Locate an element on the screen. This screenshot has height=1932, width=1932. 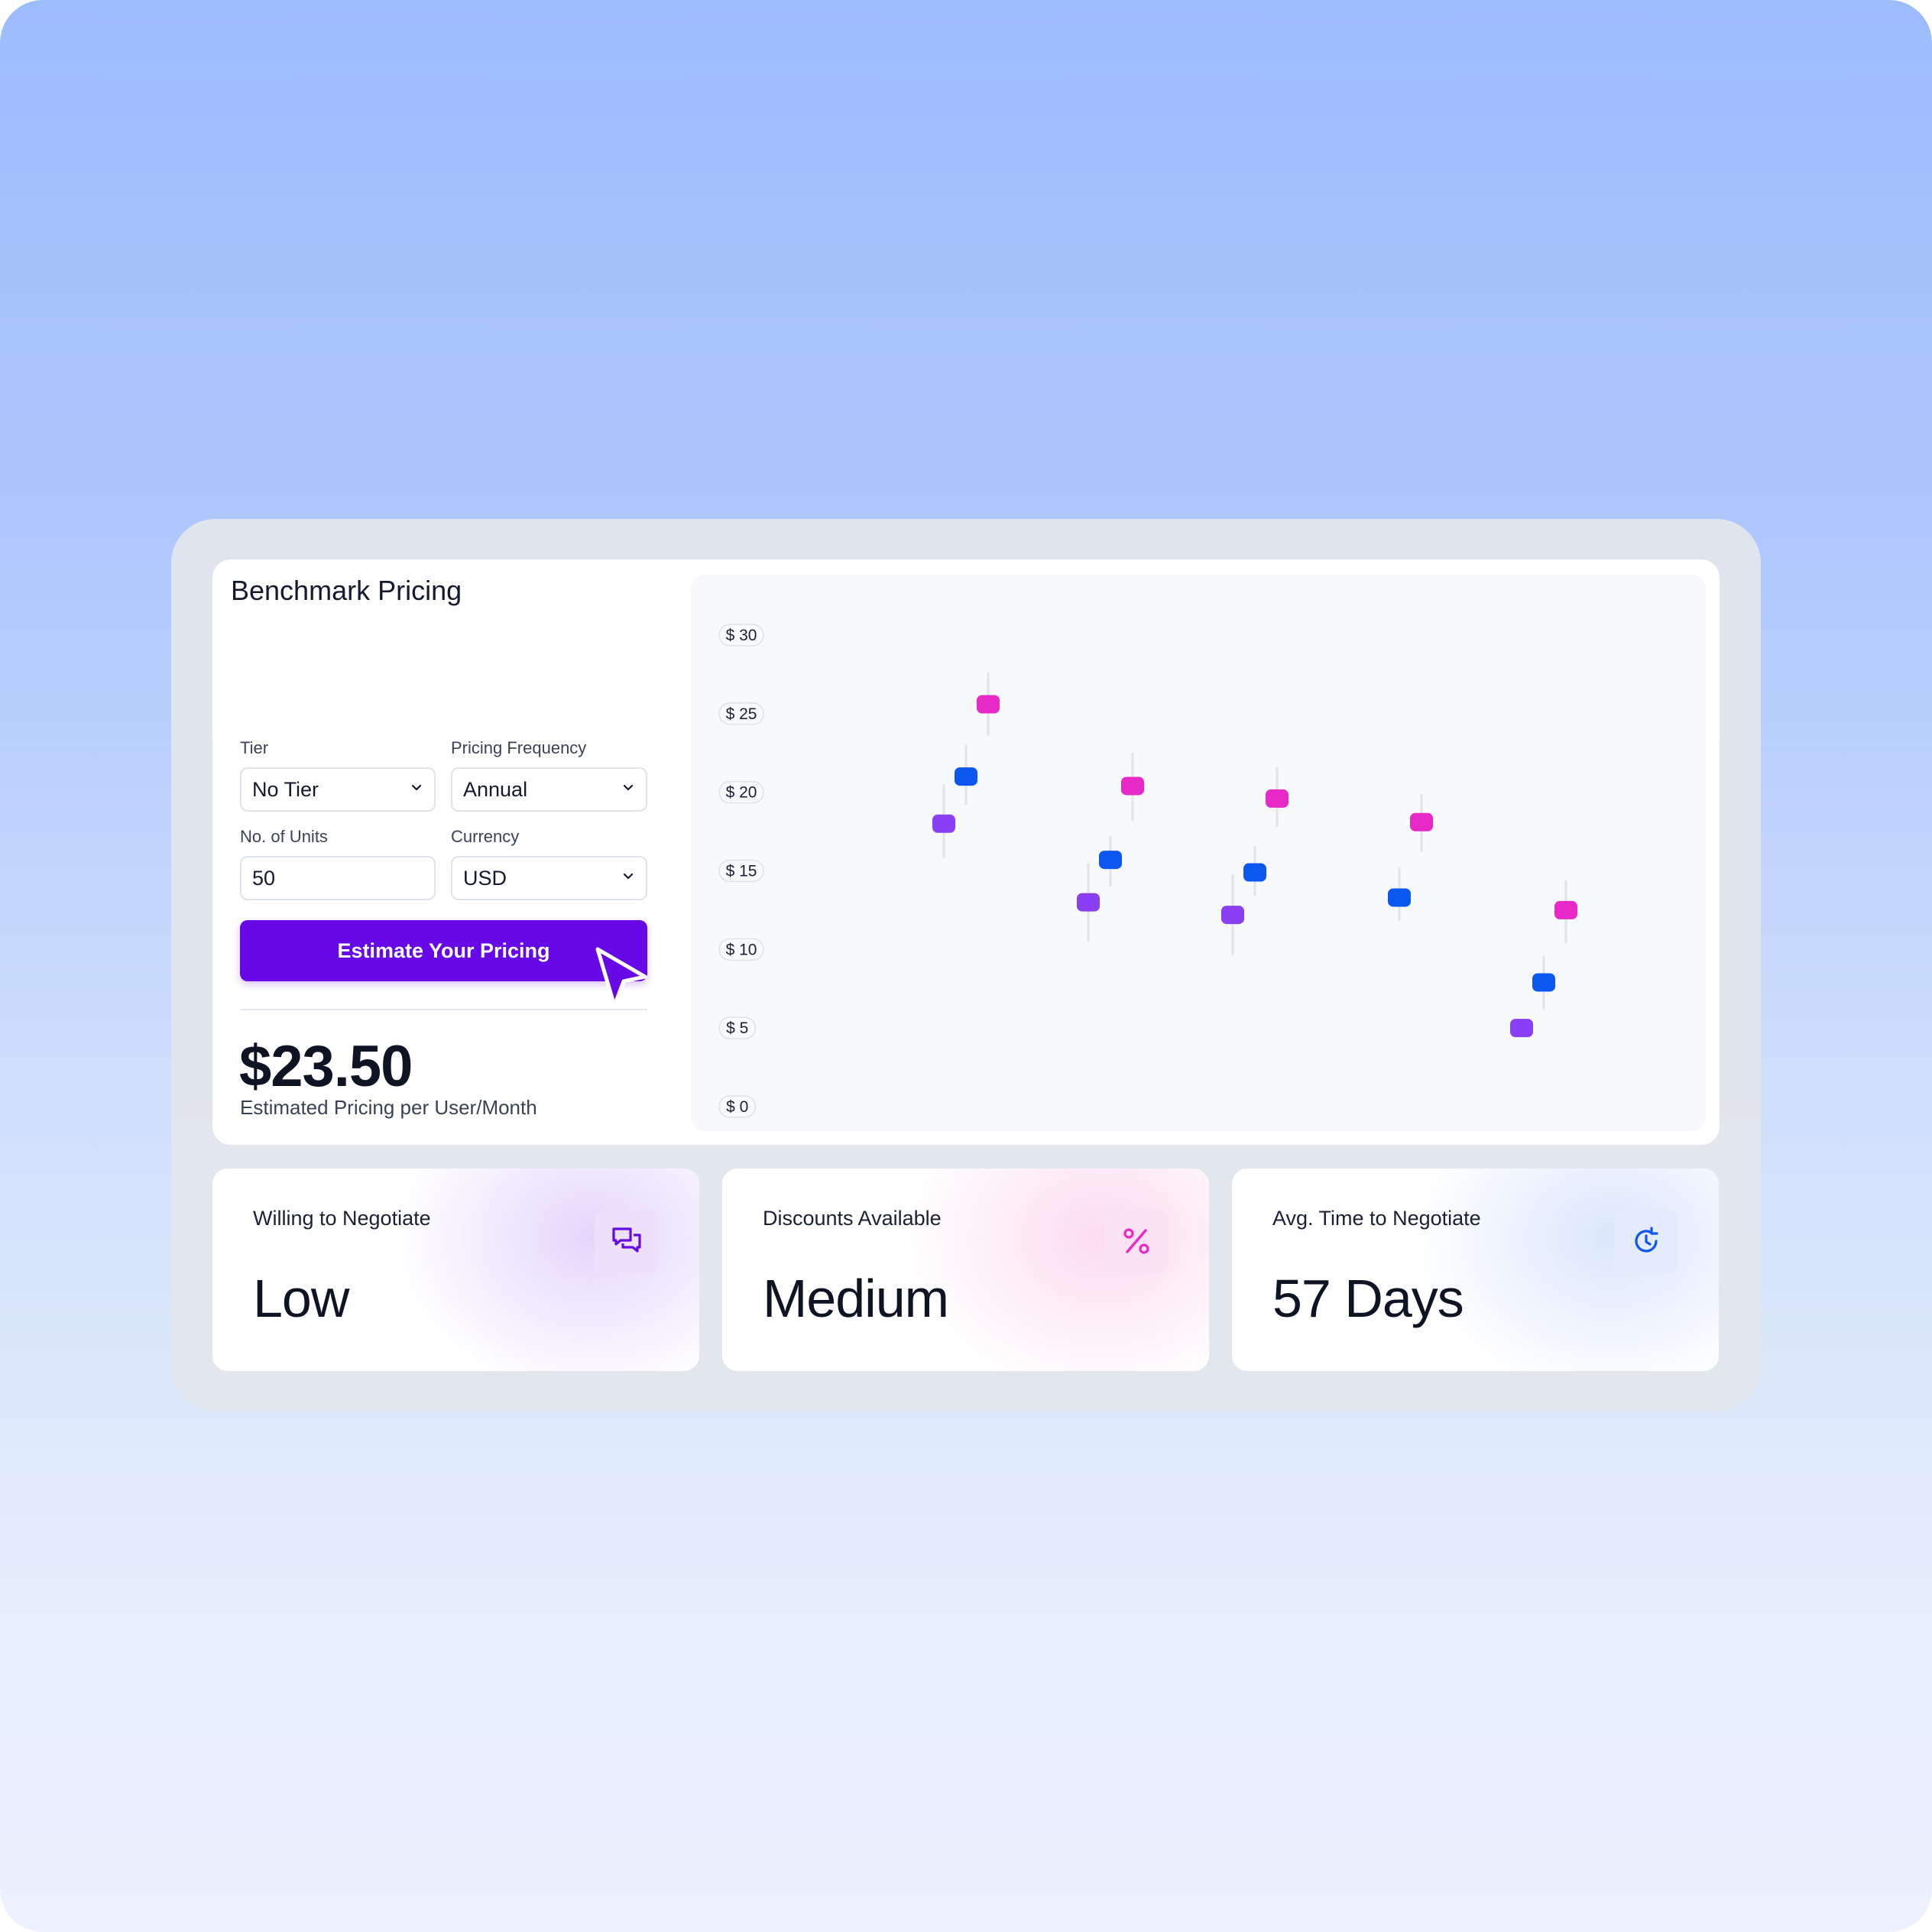
stat-value: 57 Days is located at coordinates (1368, 1298).